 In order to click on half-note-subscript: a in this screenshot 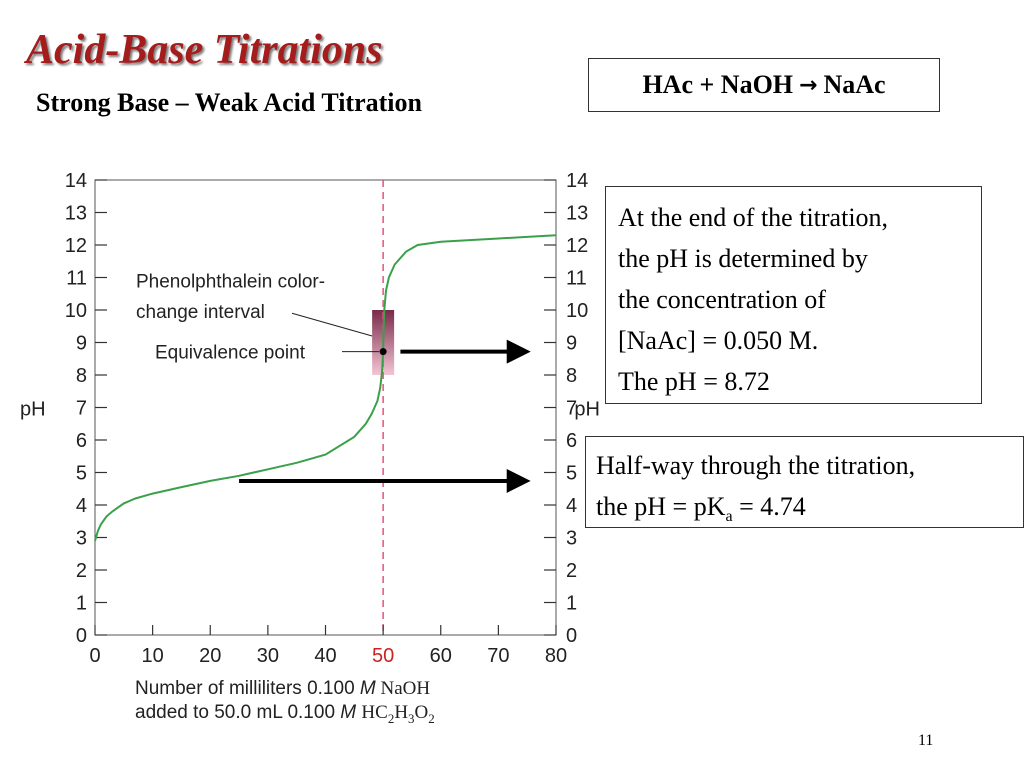, I will do `click(729, 517)`.